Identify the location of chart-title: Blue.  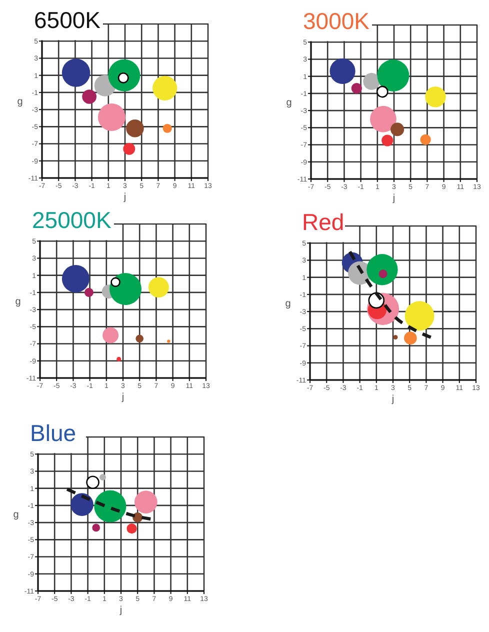
(53, 433).